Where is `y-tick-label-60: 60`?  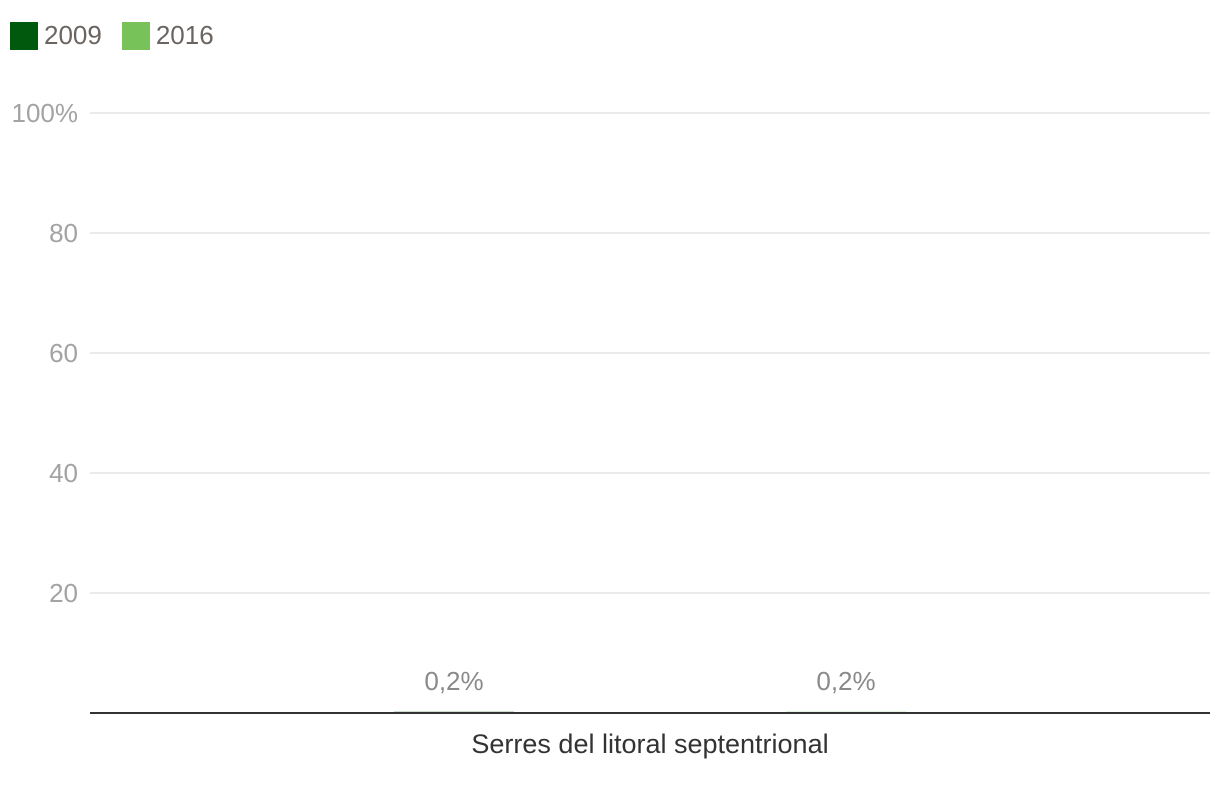 y-tick-label-60: 60 is located at coordinates (63, 353).